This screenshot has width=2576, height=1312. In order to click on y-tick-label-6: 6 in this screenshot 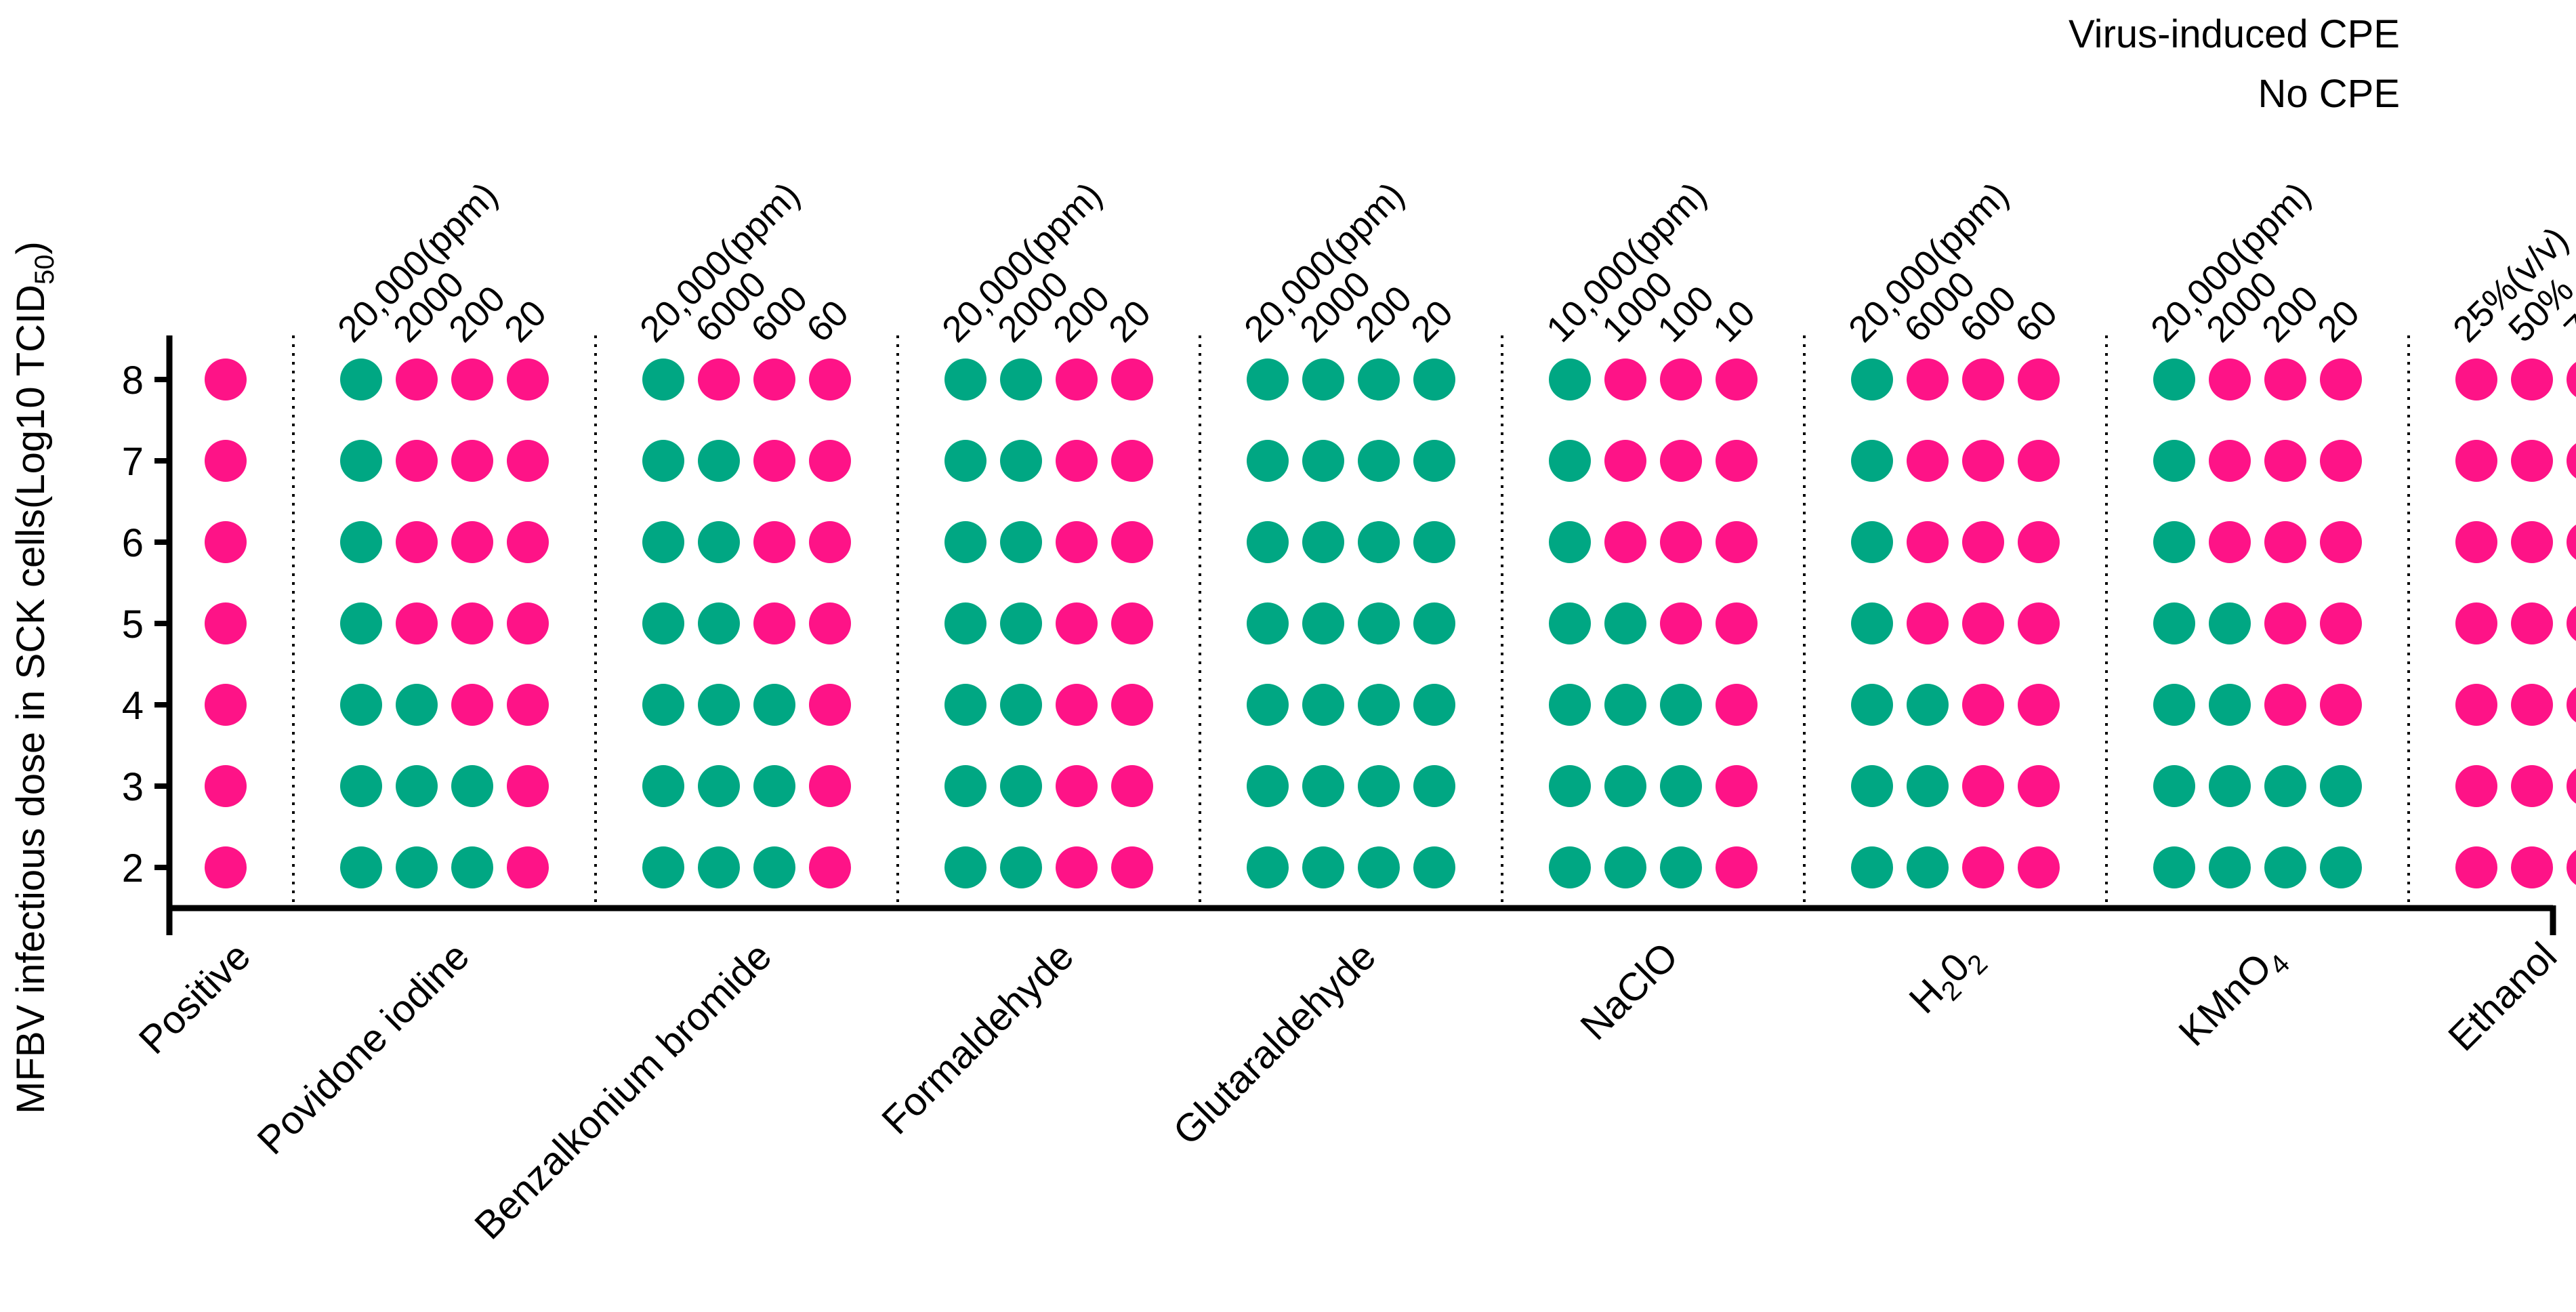, I will do `click(133, 543)`.